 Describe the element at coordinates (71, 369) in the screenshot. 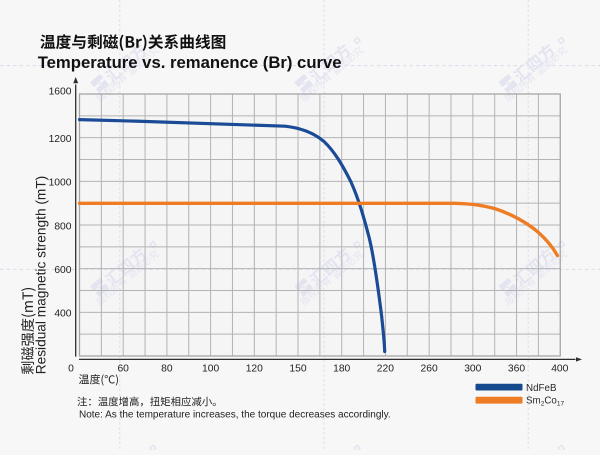

I see `svg-text: 0` at that location.